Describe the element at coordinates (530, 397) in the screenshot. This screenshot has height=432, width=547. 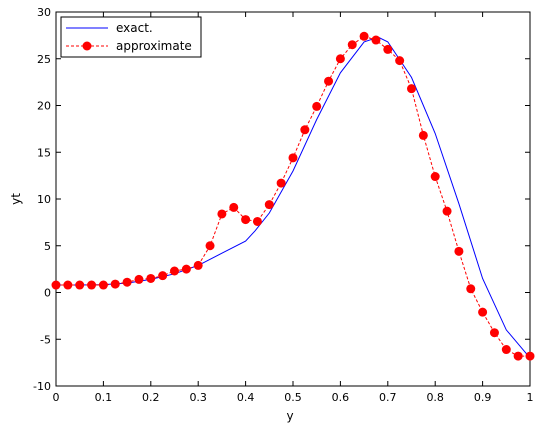
I see `x-tick-label: 1` at that location.